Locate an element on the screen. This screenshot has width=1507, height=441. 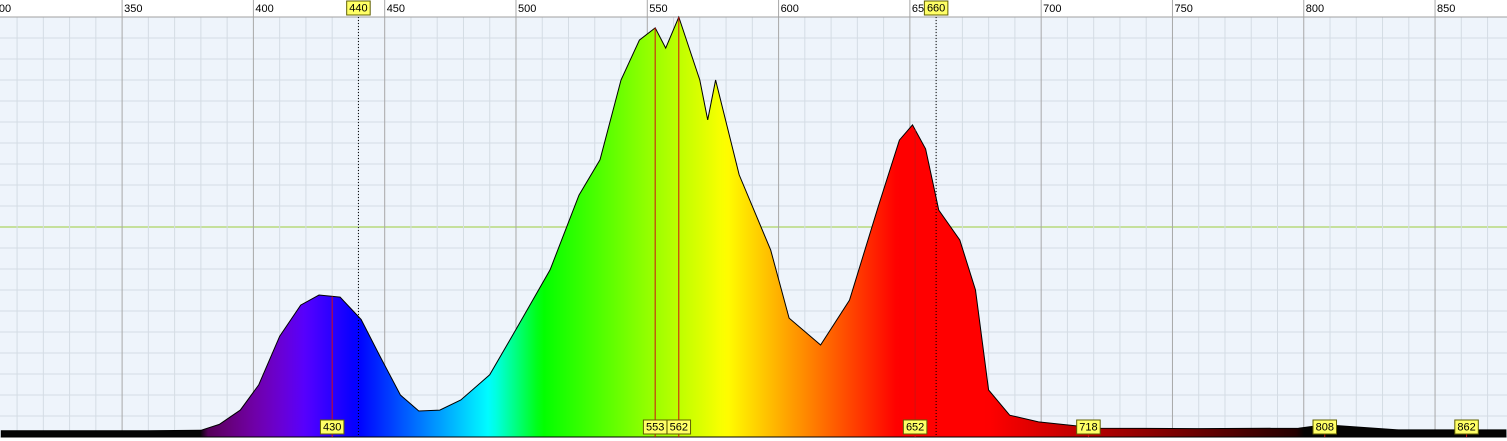
x-tick-label: 750 is located at coordinates (1183, 9).